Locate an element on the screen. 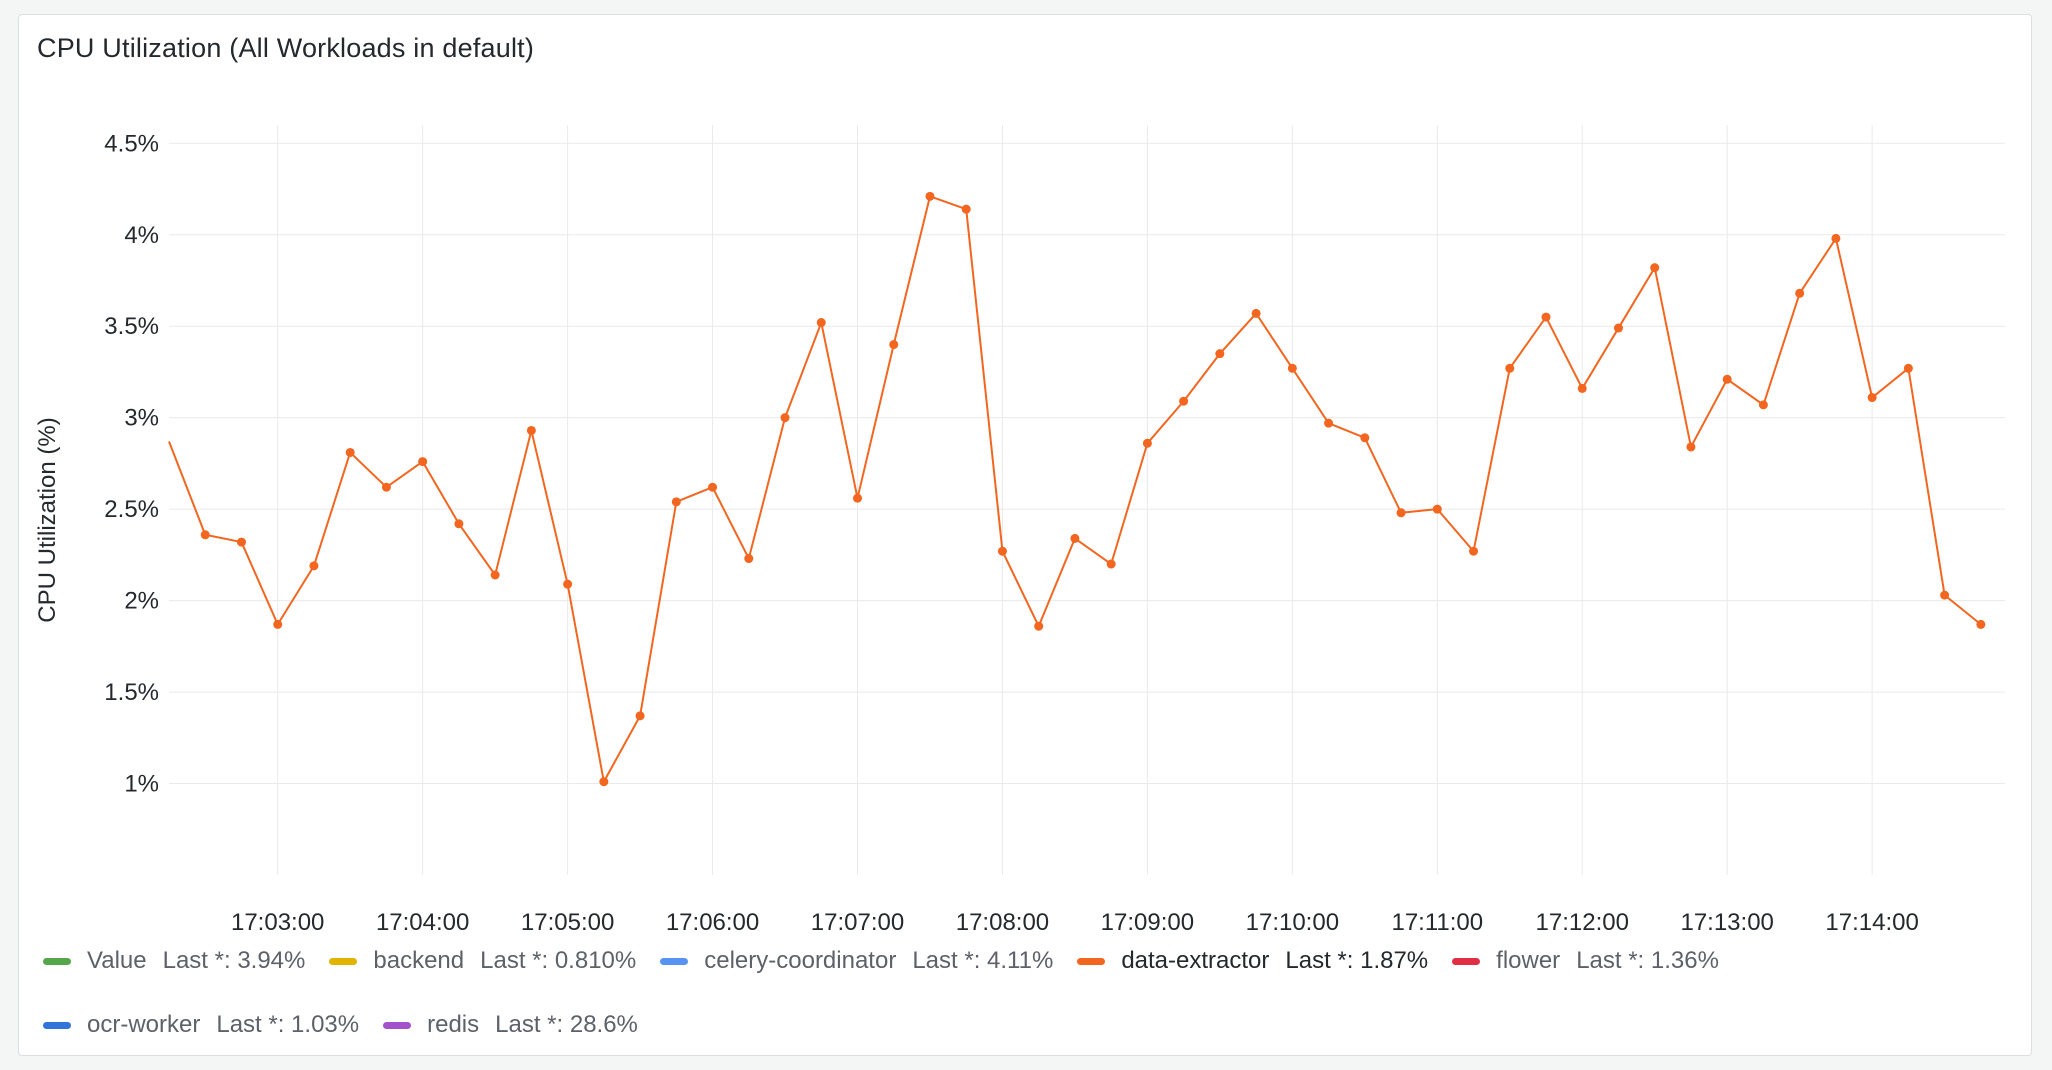 This screenshot has height=1070, width=2052. x-tick-label: 17:12:00 is located at coordinates (1582, 922).